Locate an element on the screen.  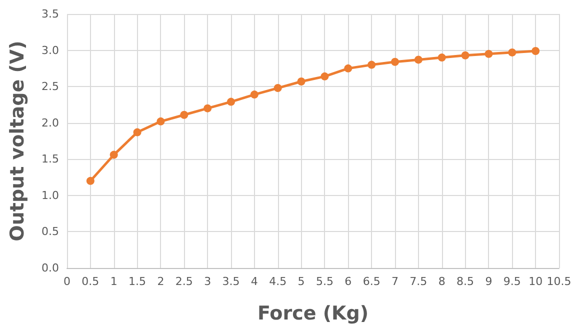
x-tick-label: 6.5 is located at coordinates (371, 281).